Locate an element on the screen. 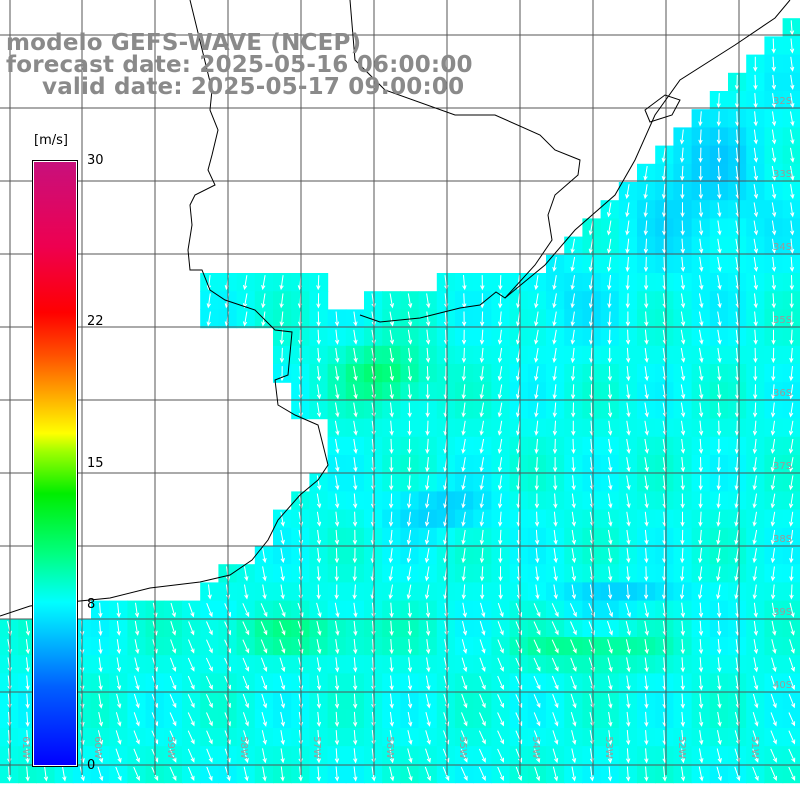 Image resolution: width=800 pixels, height=800 pixels. title-model: modelo GEFS-WAVE (NCEP) is located at coordinates (184, 43).